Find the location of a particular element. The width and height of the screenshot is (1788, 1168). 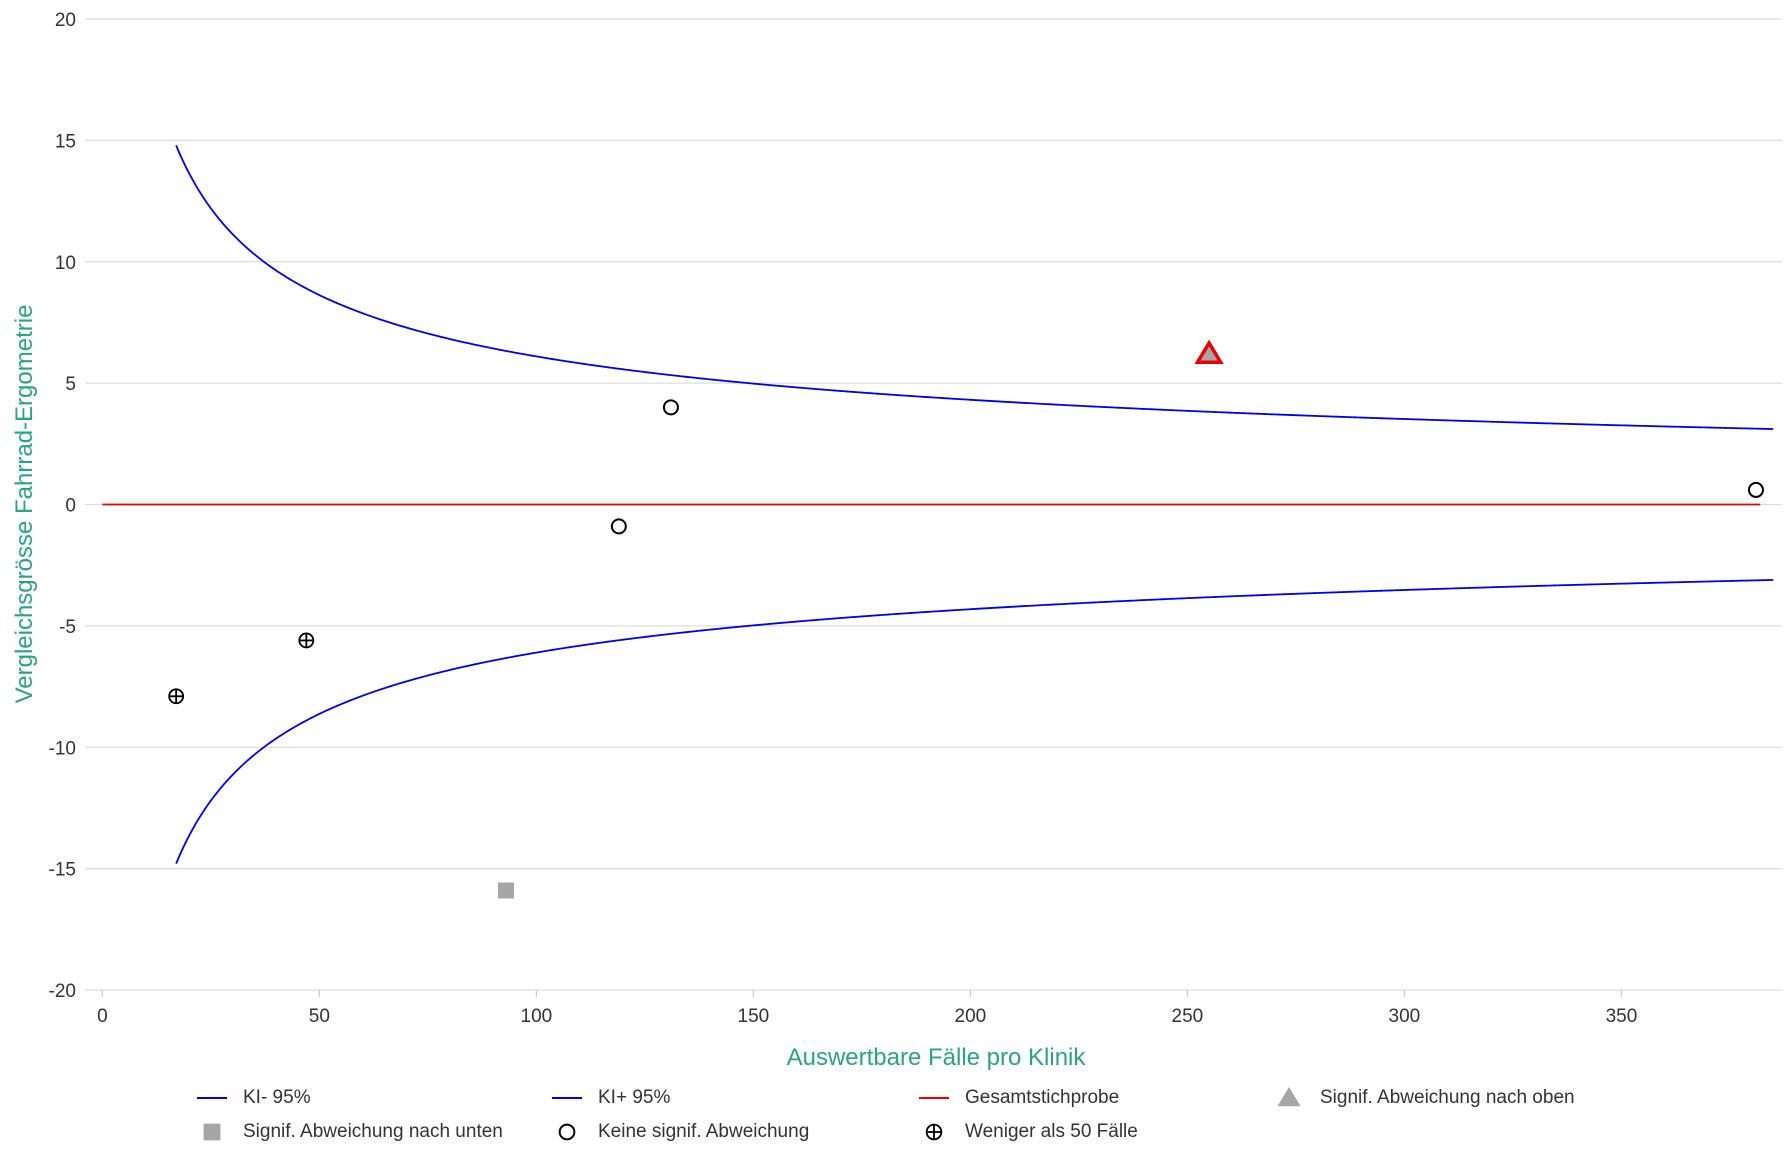

x-axis: 0 50 100 150 200 250 300 350 is located at coordinates (867, 1008).